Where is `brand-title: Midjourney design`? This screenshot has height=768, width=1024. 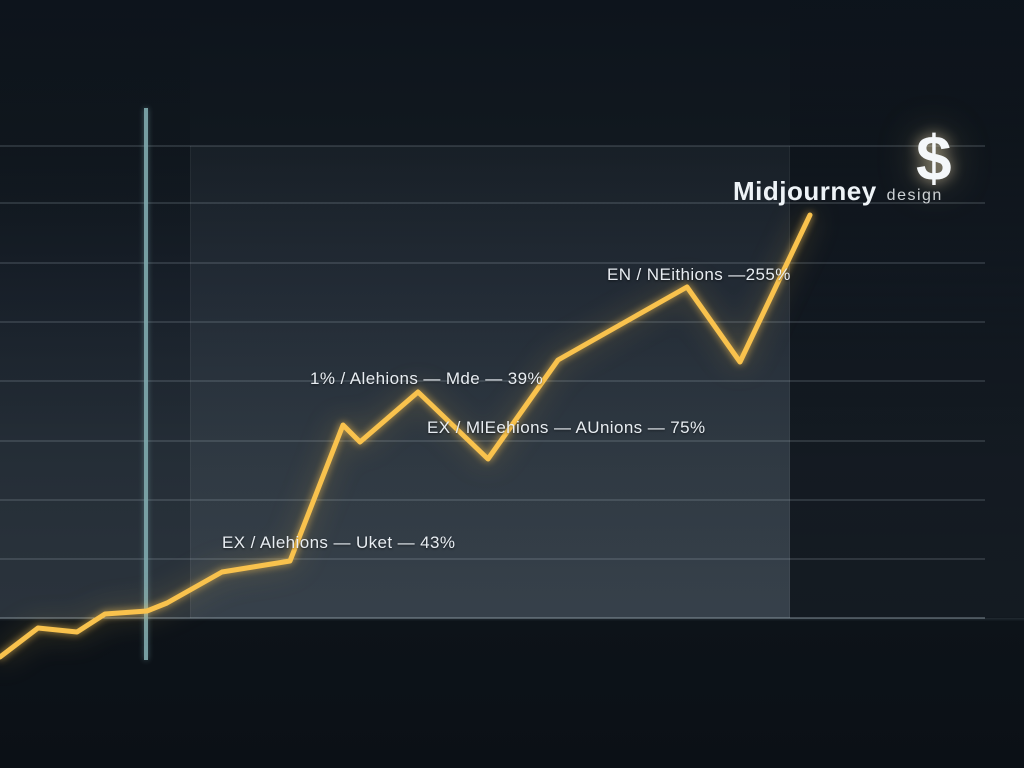
brand-title: Midjourney design is located at coordinates (838, 191).